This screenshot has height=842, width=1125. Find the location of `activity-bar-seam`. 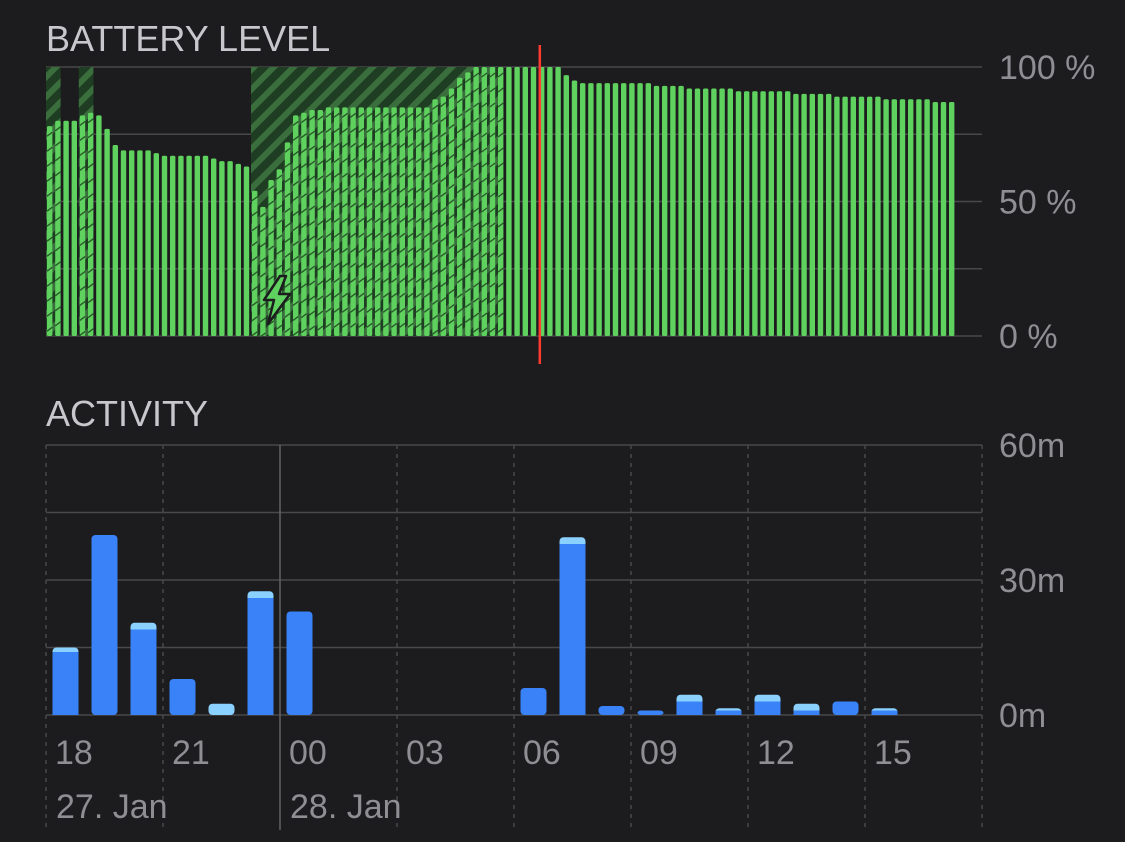

activity-bar-seam is located at coordinates (767, 702).